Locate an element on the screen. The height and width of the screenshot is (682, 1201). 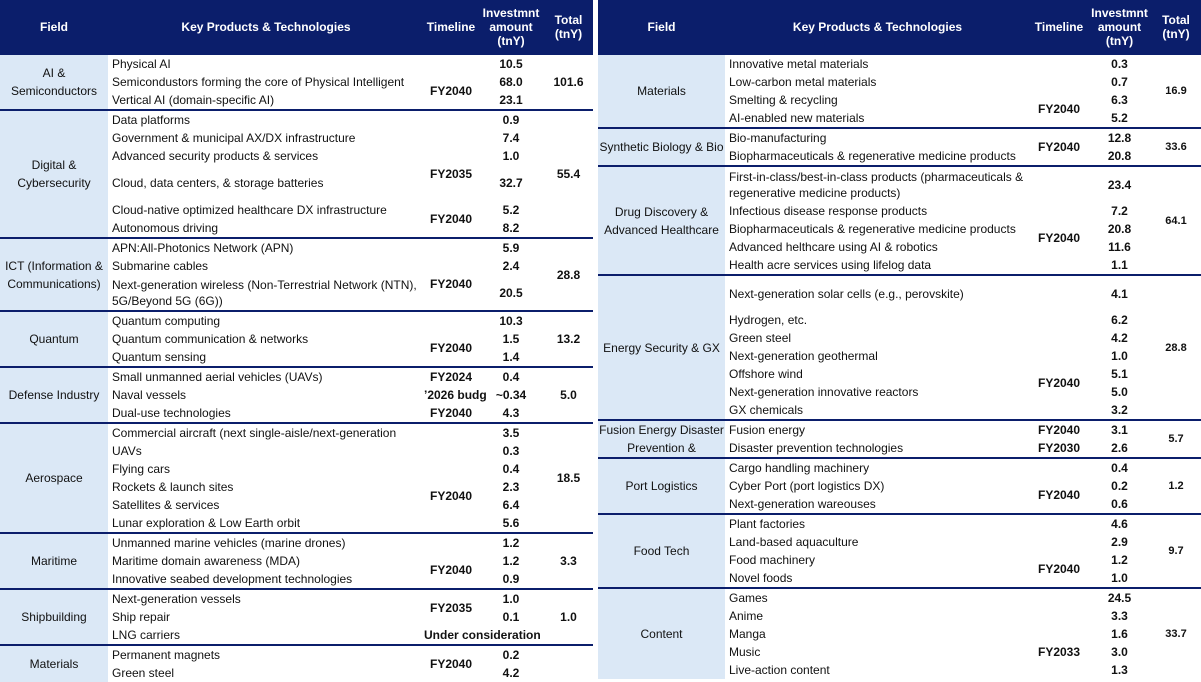
product-cell: Advanced helthcare using AI & robotics is located at coordinates (833, 247).